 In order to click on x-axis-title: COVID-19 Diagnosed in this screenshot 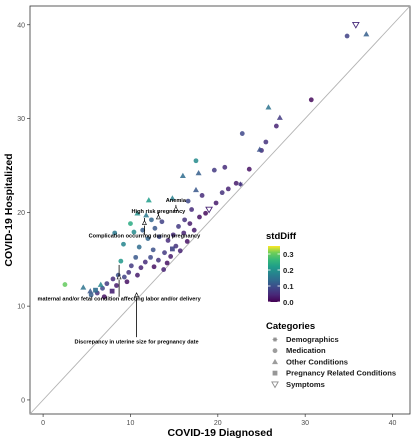, I will do `click(219, 433)`.